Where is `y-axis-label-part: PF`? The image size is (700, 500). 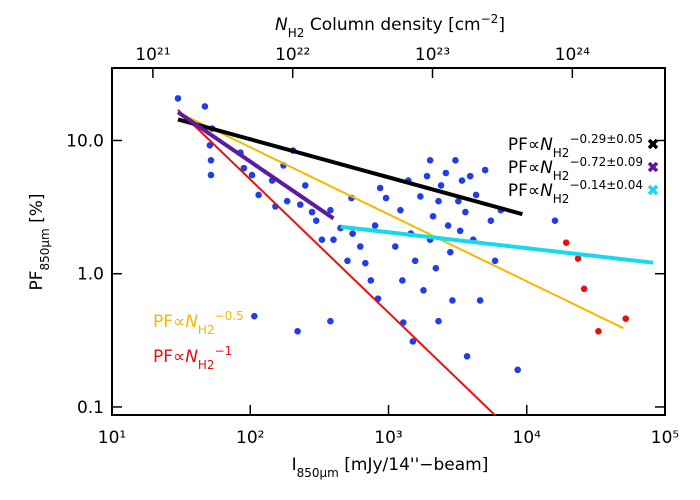 y-axis-label-part: PF is located at coordinates (37, 281).